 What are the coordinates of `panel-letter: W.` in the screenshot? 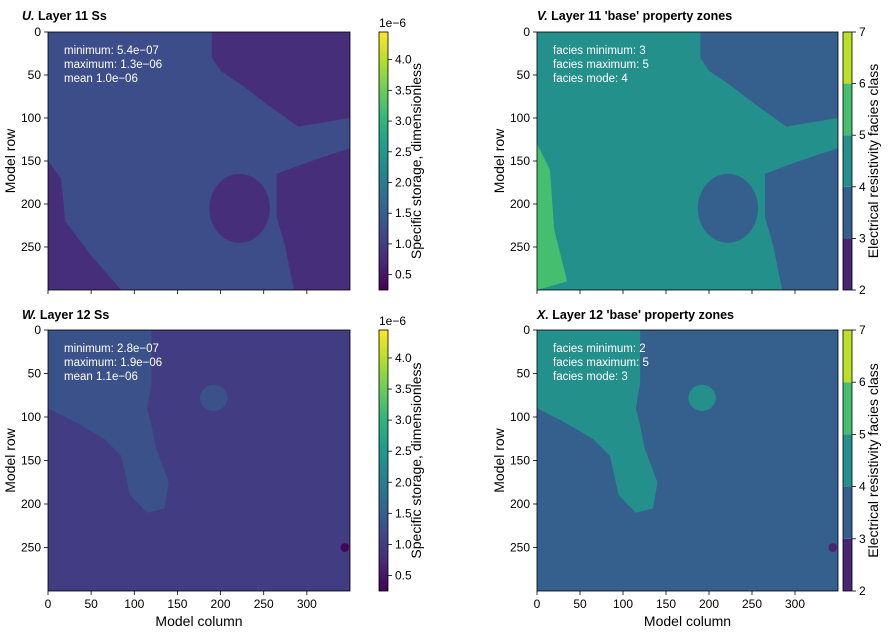 It's located at (31, 315).